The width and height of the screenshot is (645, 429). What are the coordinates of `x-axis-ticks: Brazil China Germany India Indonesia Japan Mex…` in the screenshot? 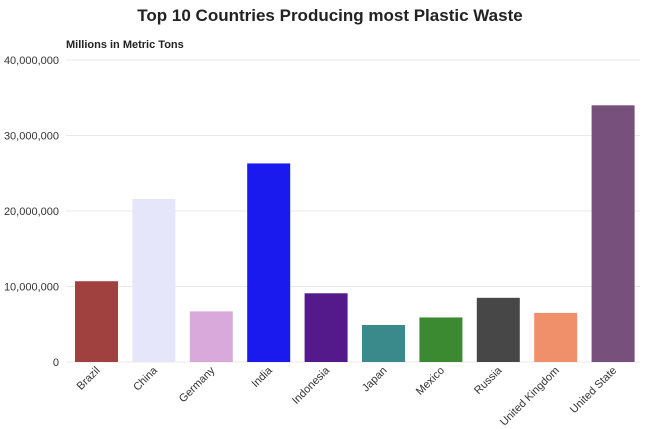 It's located at (347, 396).